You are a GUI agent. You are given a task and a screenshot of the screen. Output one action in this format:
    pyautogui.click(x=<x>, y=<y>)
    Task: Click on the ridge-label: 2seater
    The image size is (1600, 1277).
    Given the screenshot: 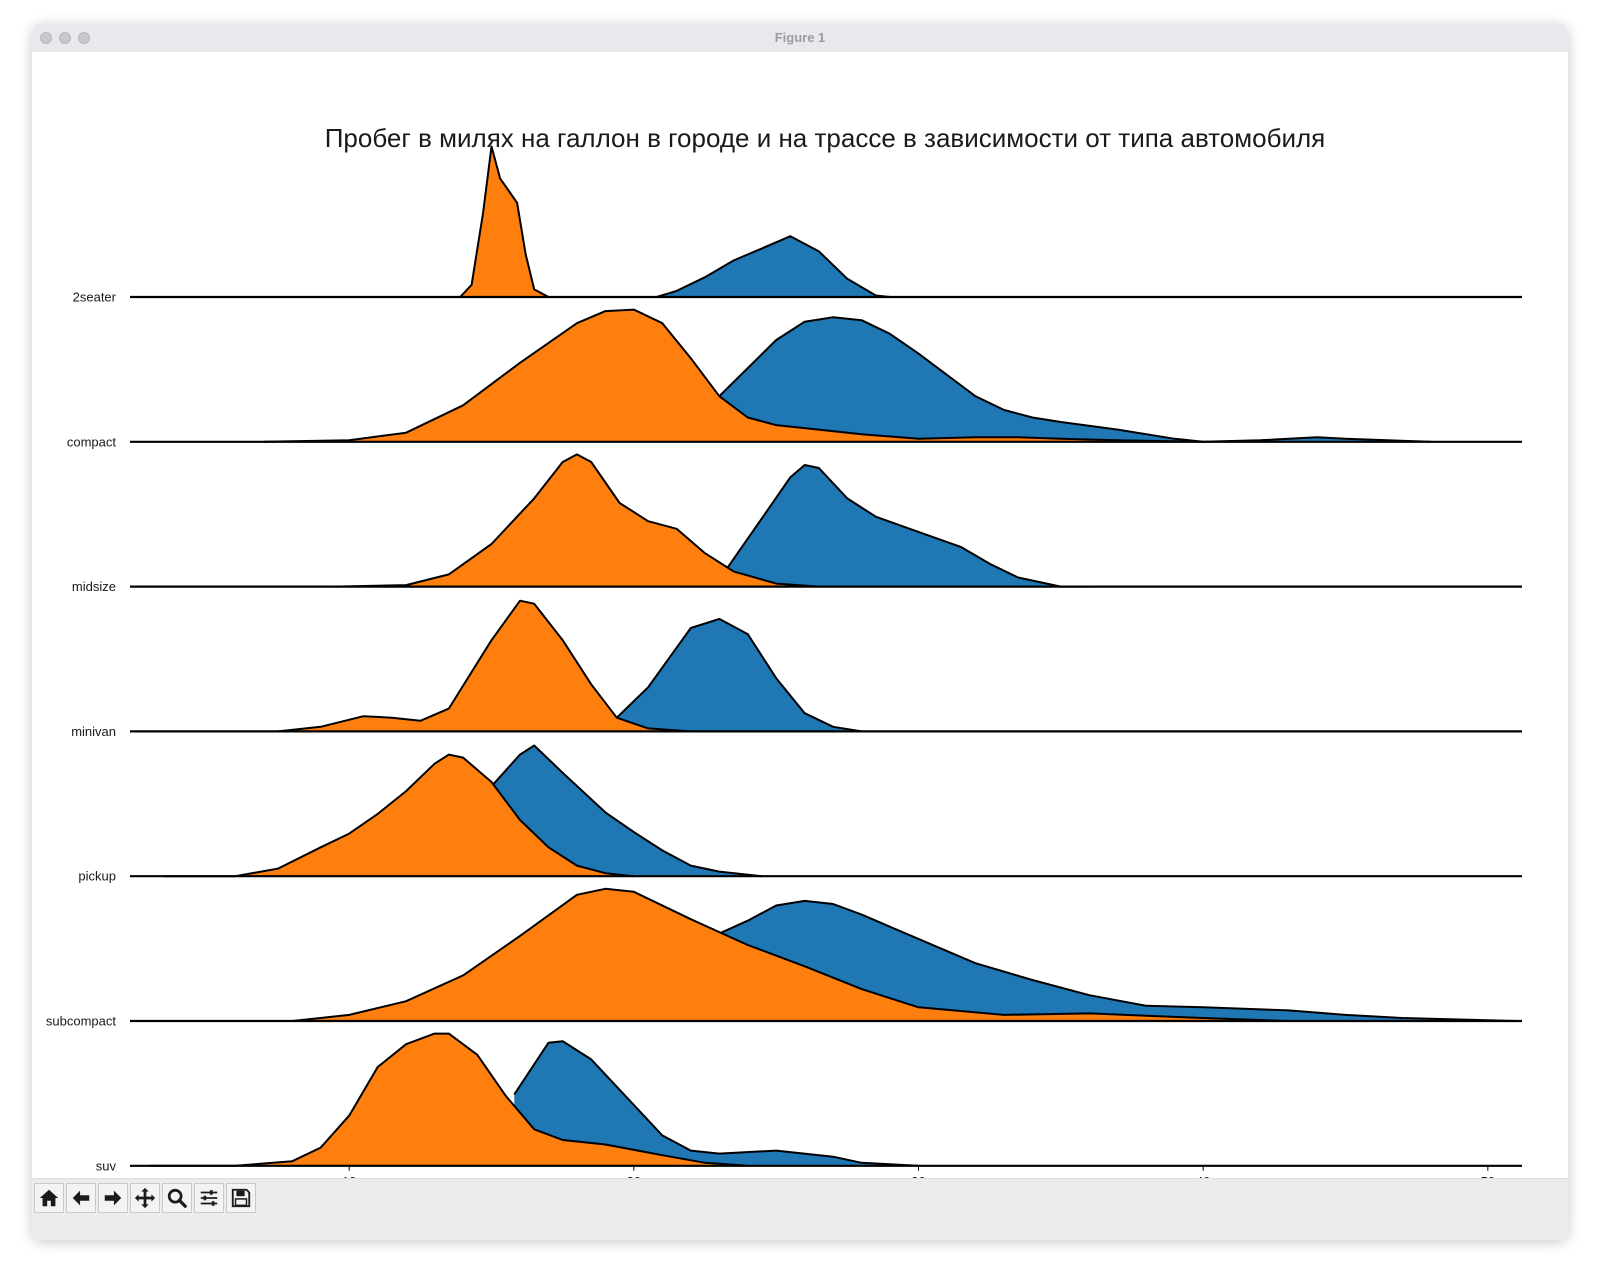 What is the action you would take?
    pyautogui.click(x=95, y=297)
    